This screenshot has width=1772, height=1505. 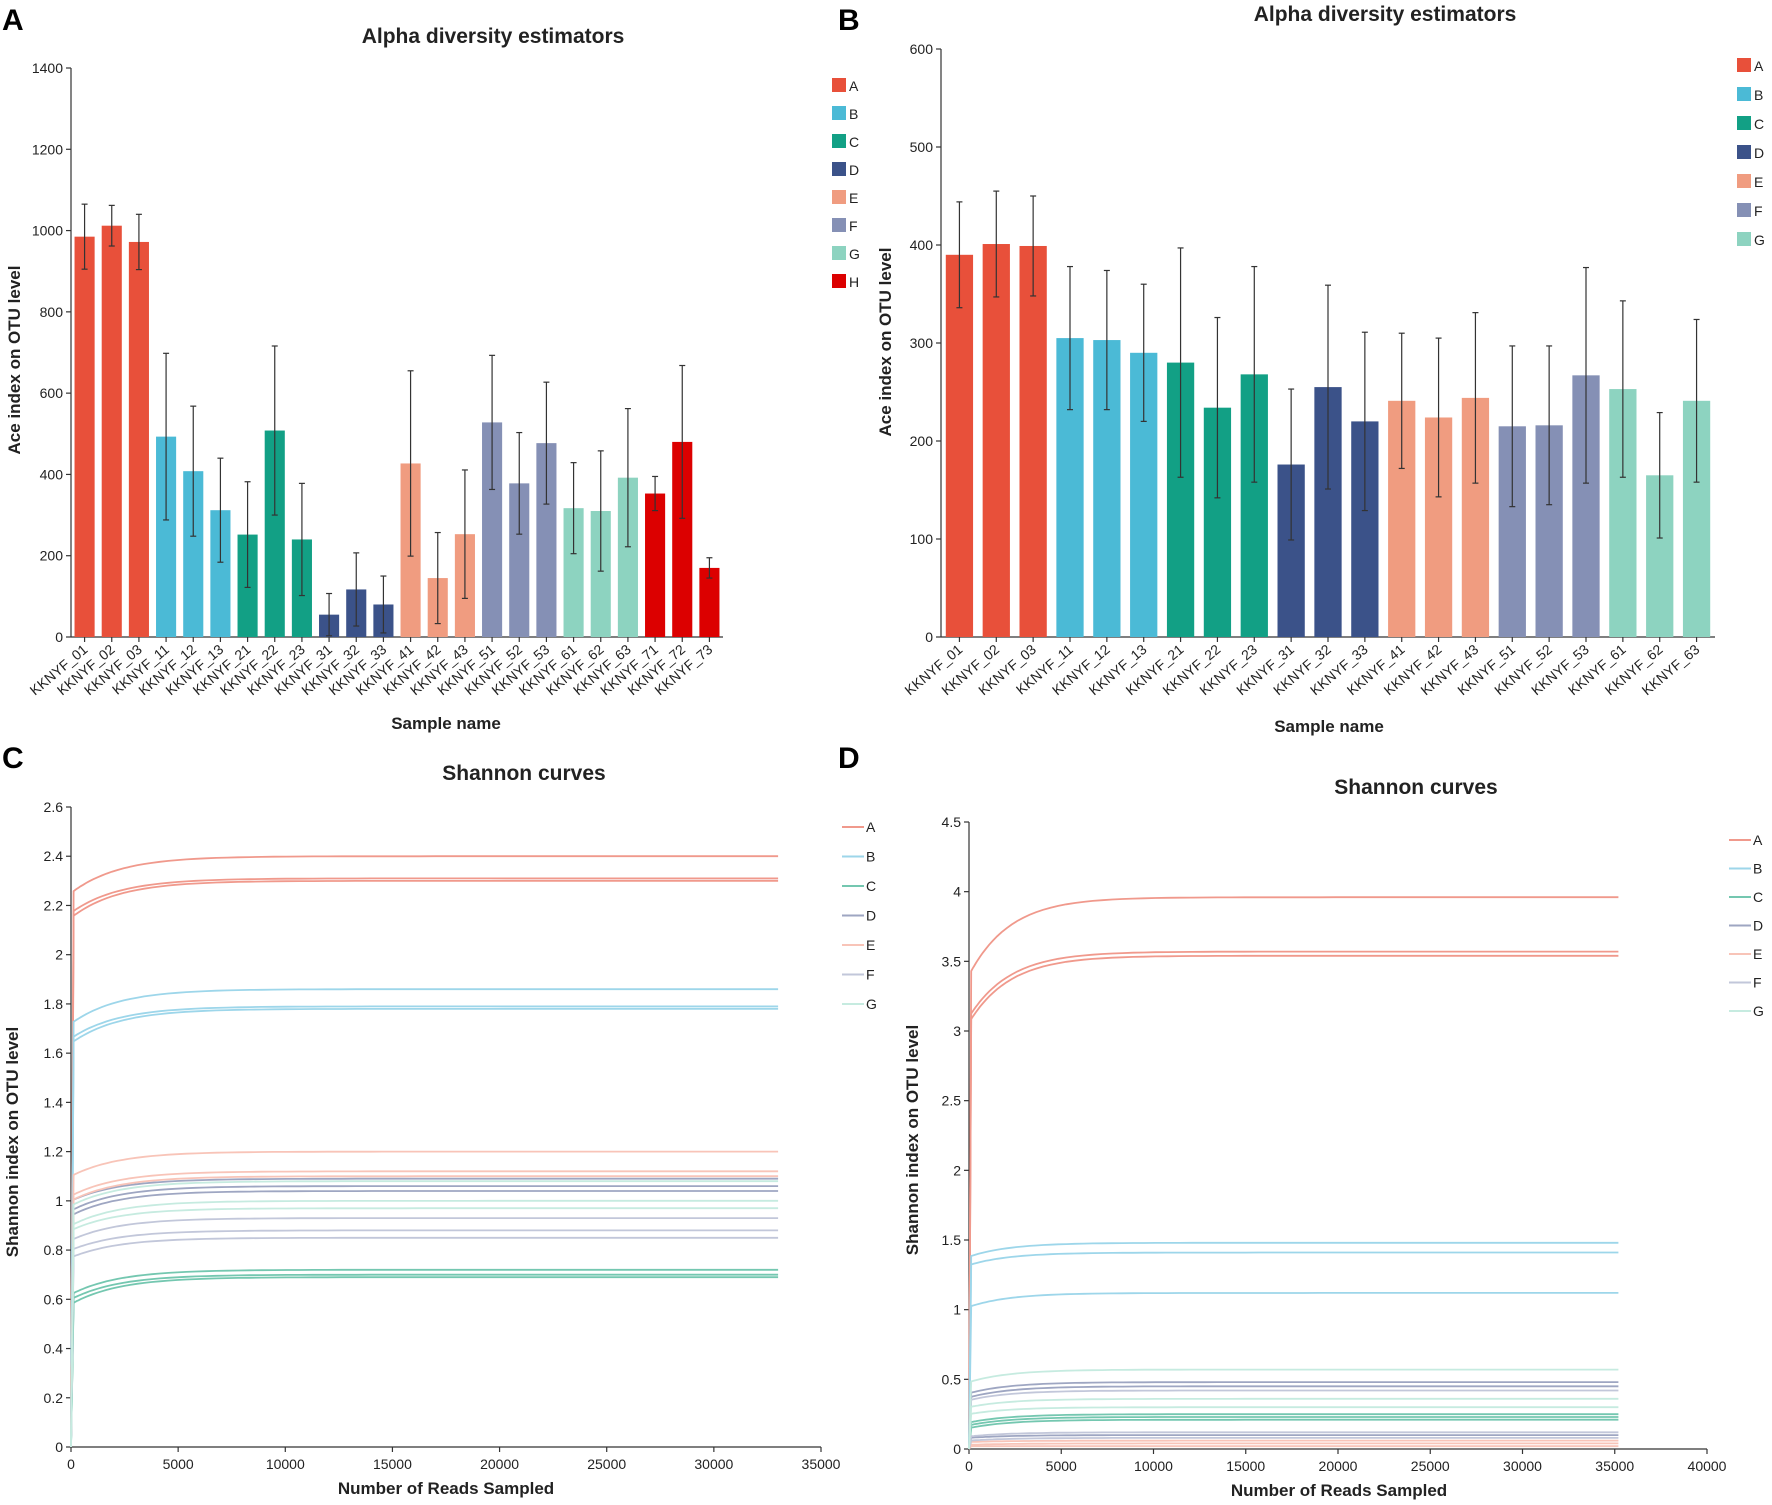 I want to click on chart-a-legend-label-c: C, so click(x=854, y=142).